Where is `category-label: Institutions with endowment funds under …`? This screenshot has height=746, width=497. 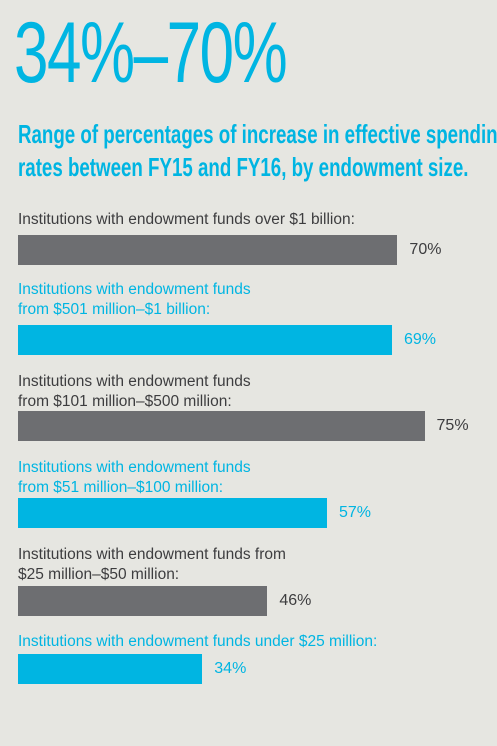
category-label: Institutions with endowment funds under … is located at coordinates (198, 641).